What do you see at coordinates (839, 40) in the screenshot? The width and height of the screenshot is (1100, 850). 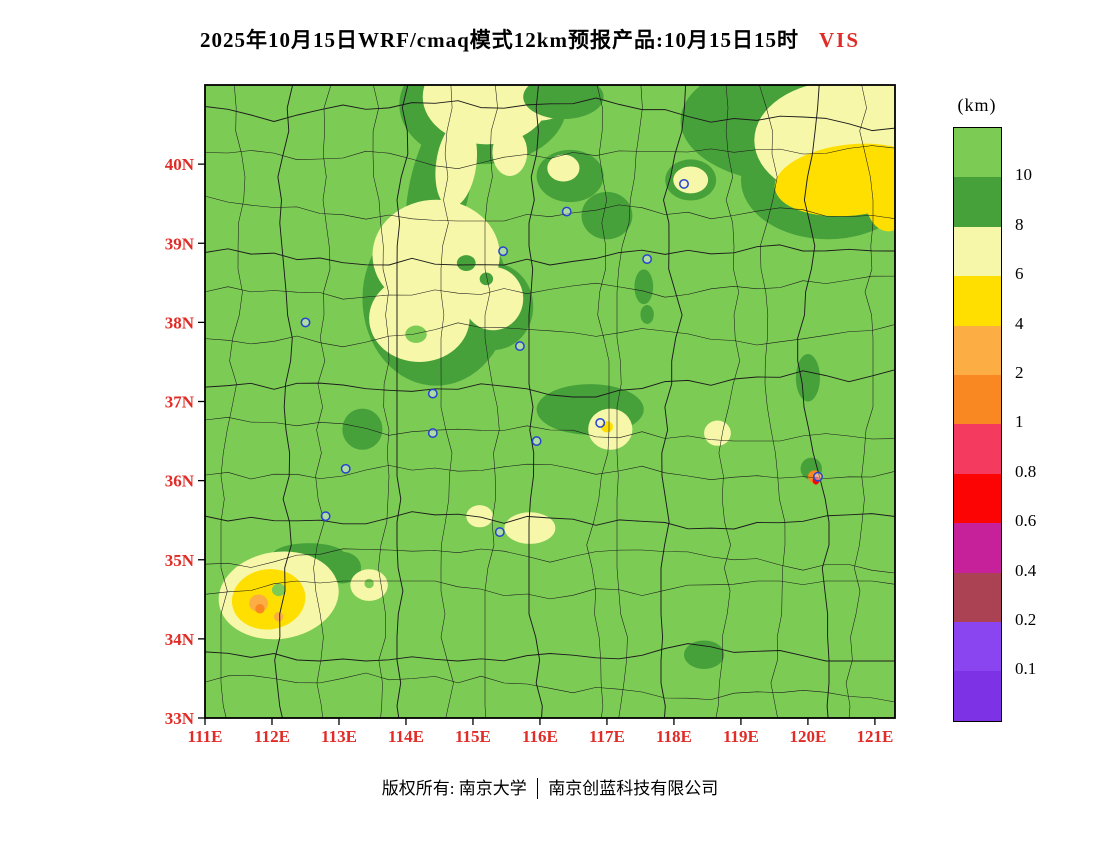 I see `title-variable: VIS` at bounding box center [839, 40].